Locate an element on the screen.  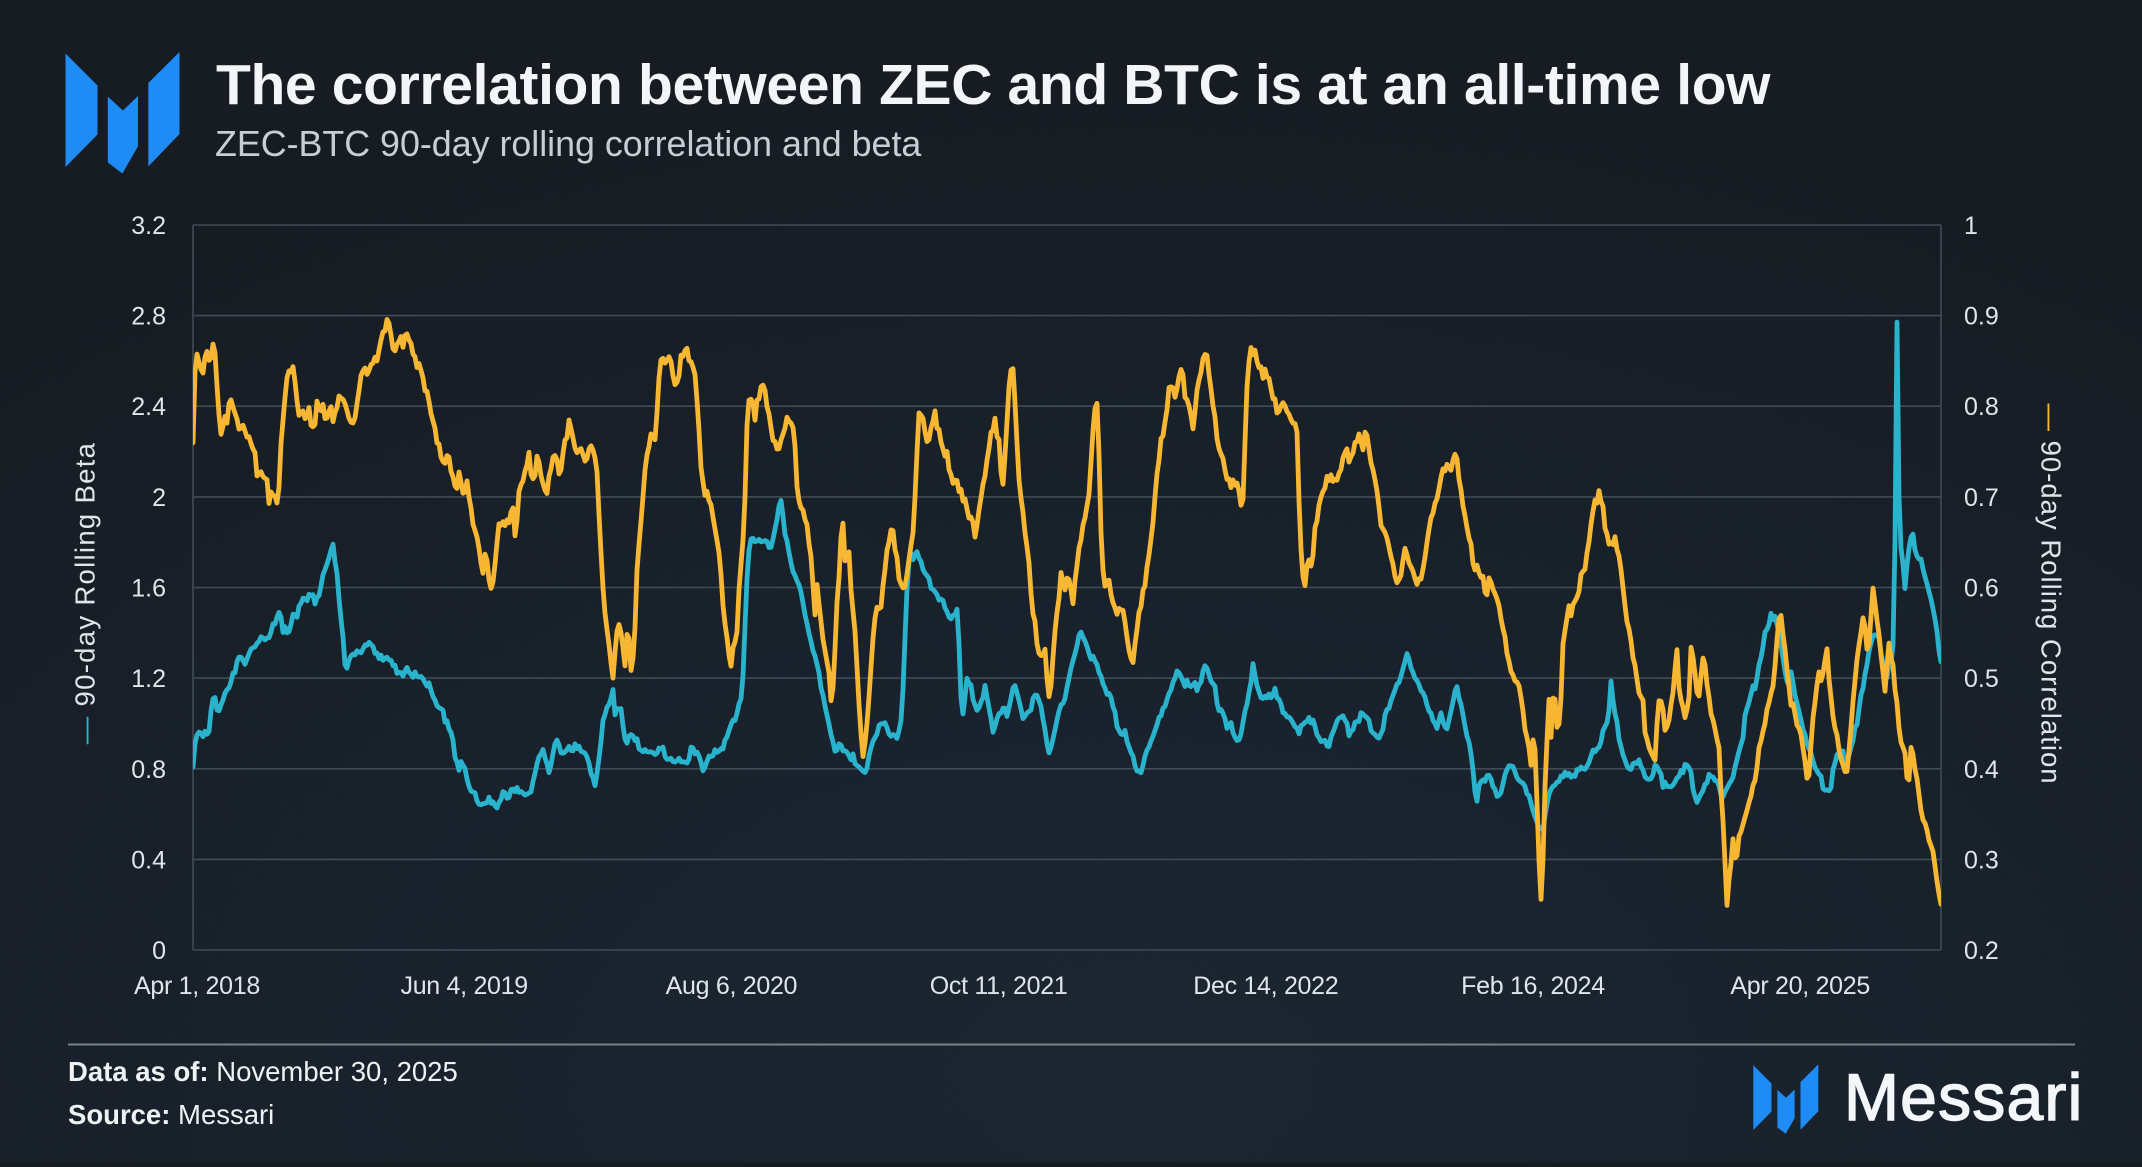
svg-text: 0.3 is located at coordinates (1981, 860).